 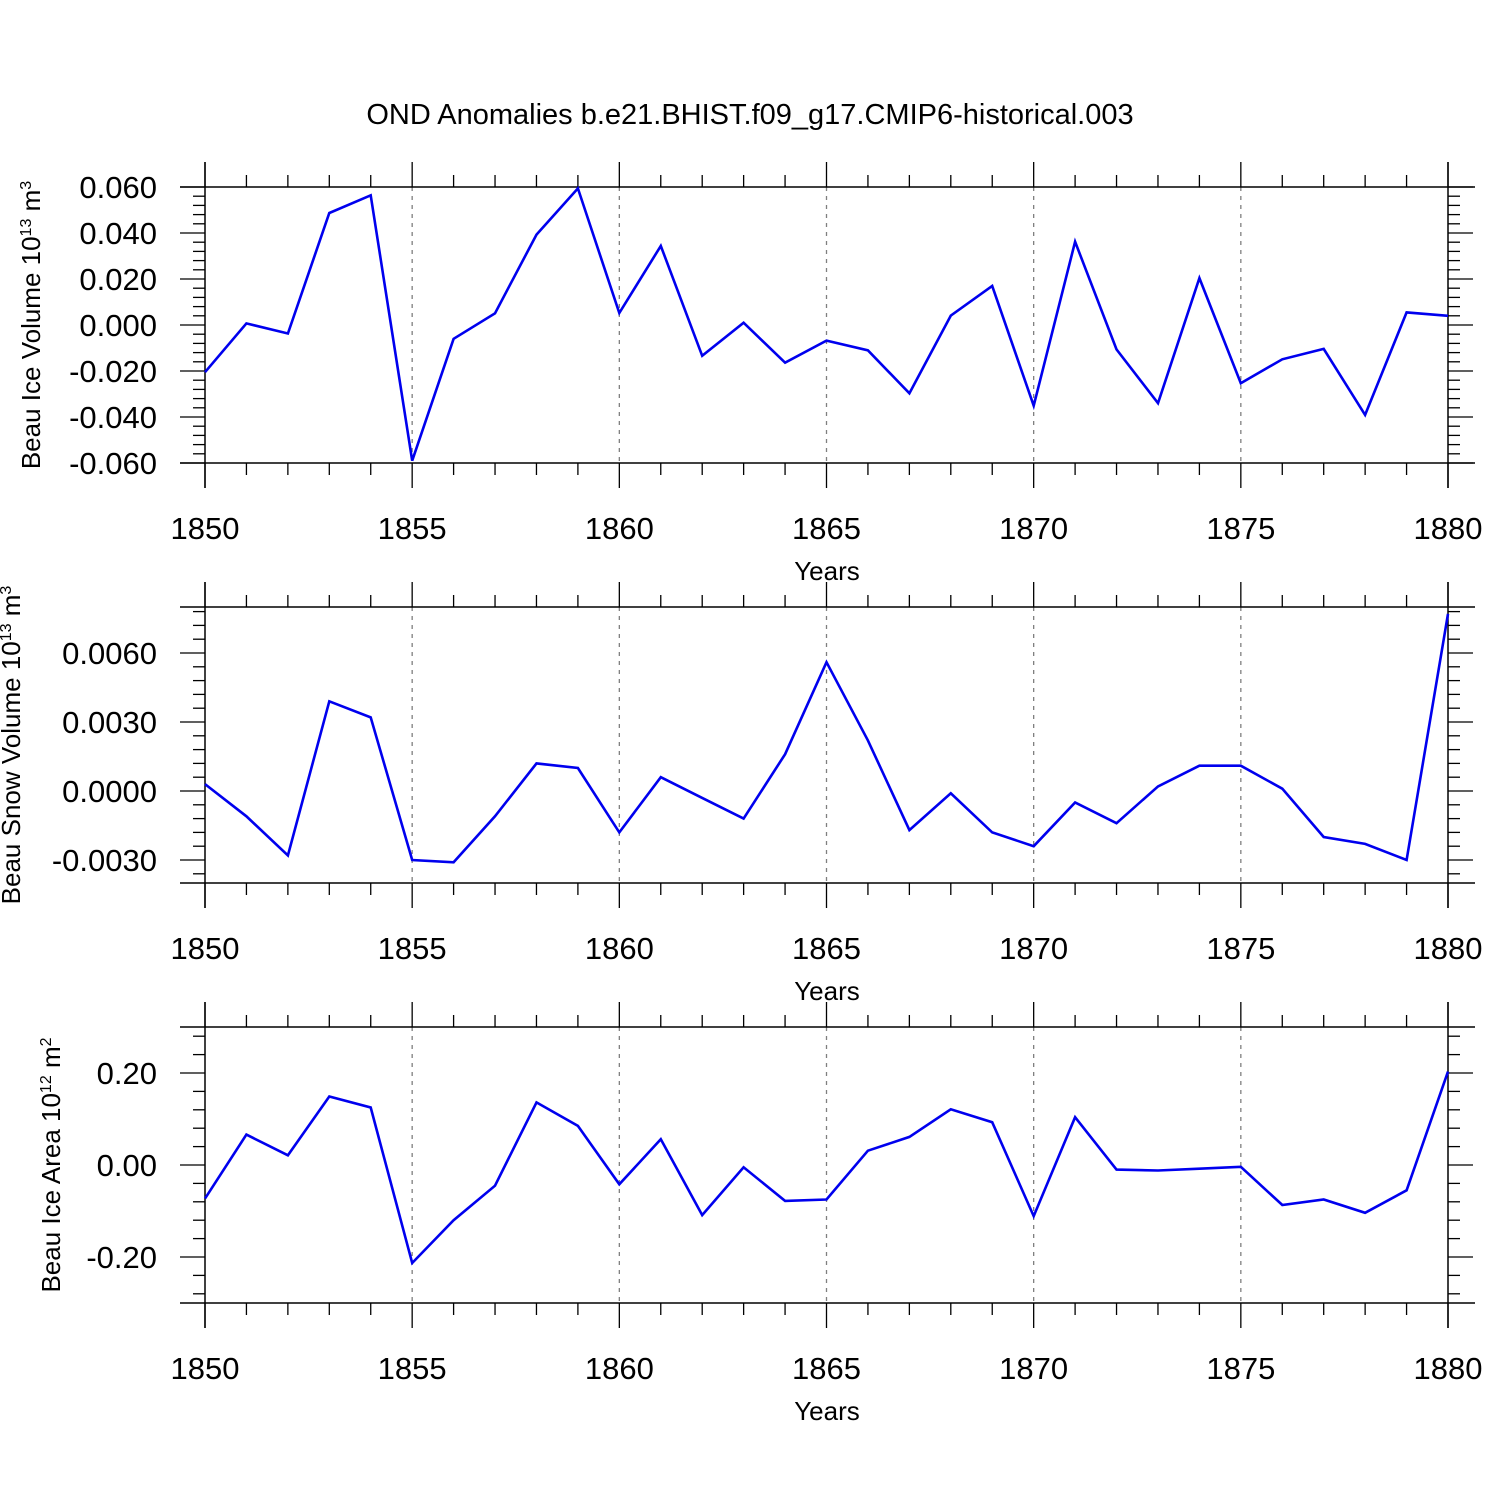 I want to click on y-tick-label: 0.020, so click(x=118, y=279).